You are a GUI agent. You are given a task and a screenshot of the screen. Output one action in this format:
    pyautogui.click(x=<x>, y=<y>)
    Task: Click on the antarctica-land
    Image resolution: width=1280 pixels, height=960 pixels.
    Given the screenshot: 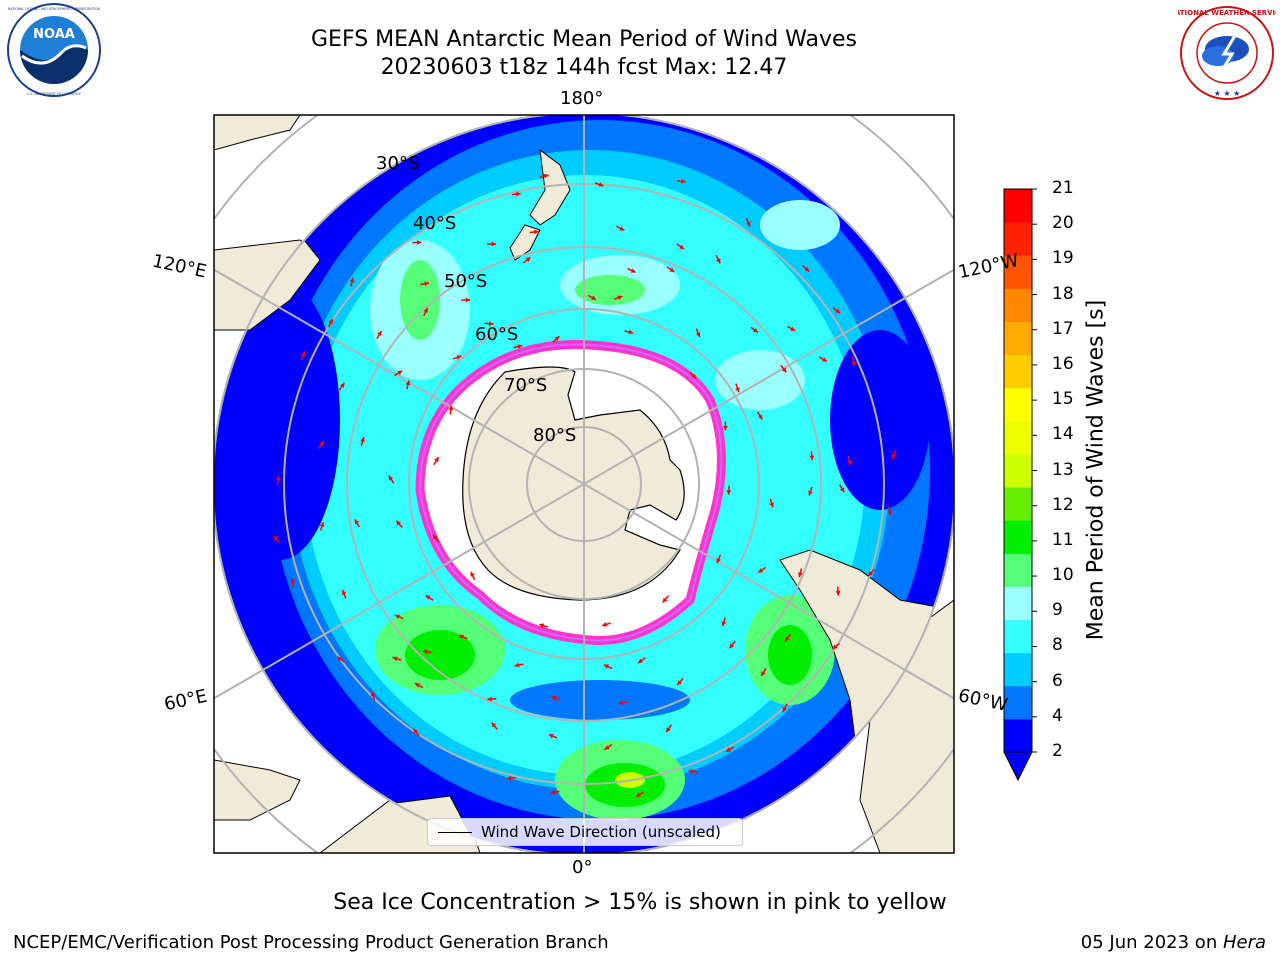 What is the action you would take?
    pyautogui.click(x=573, y=483)
    